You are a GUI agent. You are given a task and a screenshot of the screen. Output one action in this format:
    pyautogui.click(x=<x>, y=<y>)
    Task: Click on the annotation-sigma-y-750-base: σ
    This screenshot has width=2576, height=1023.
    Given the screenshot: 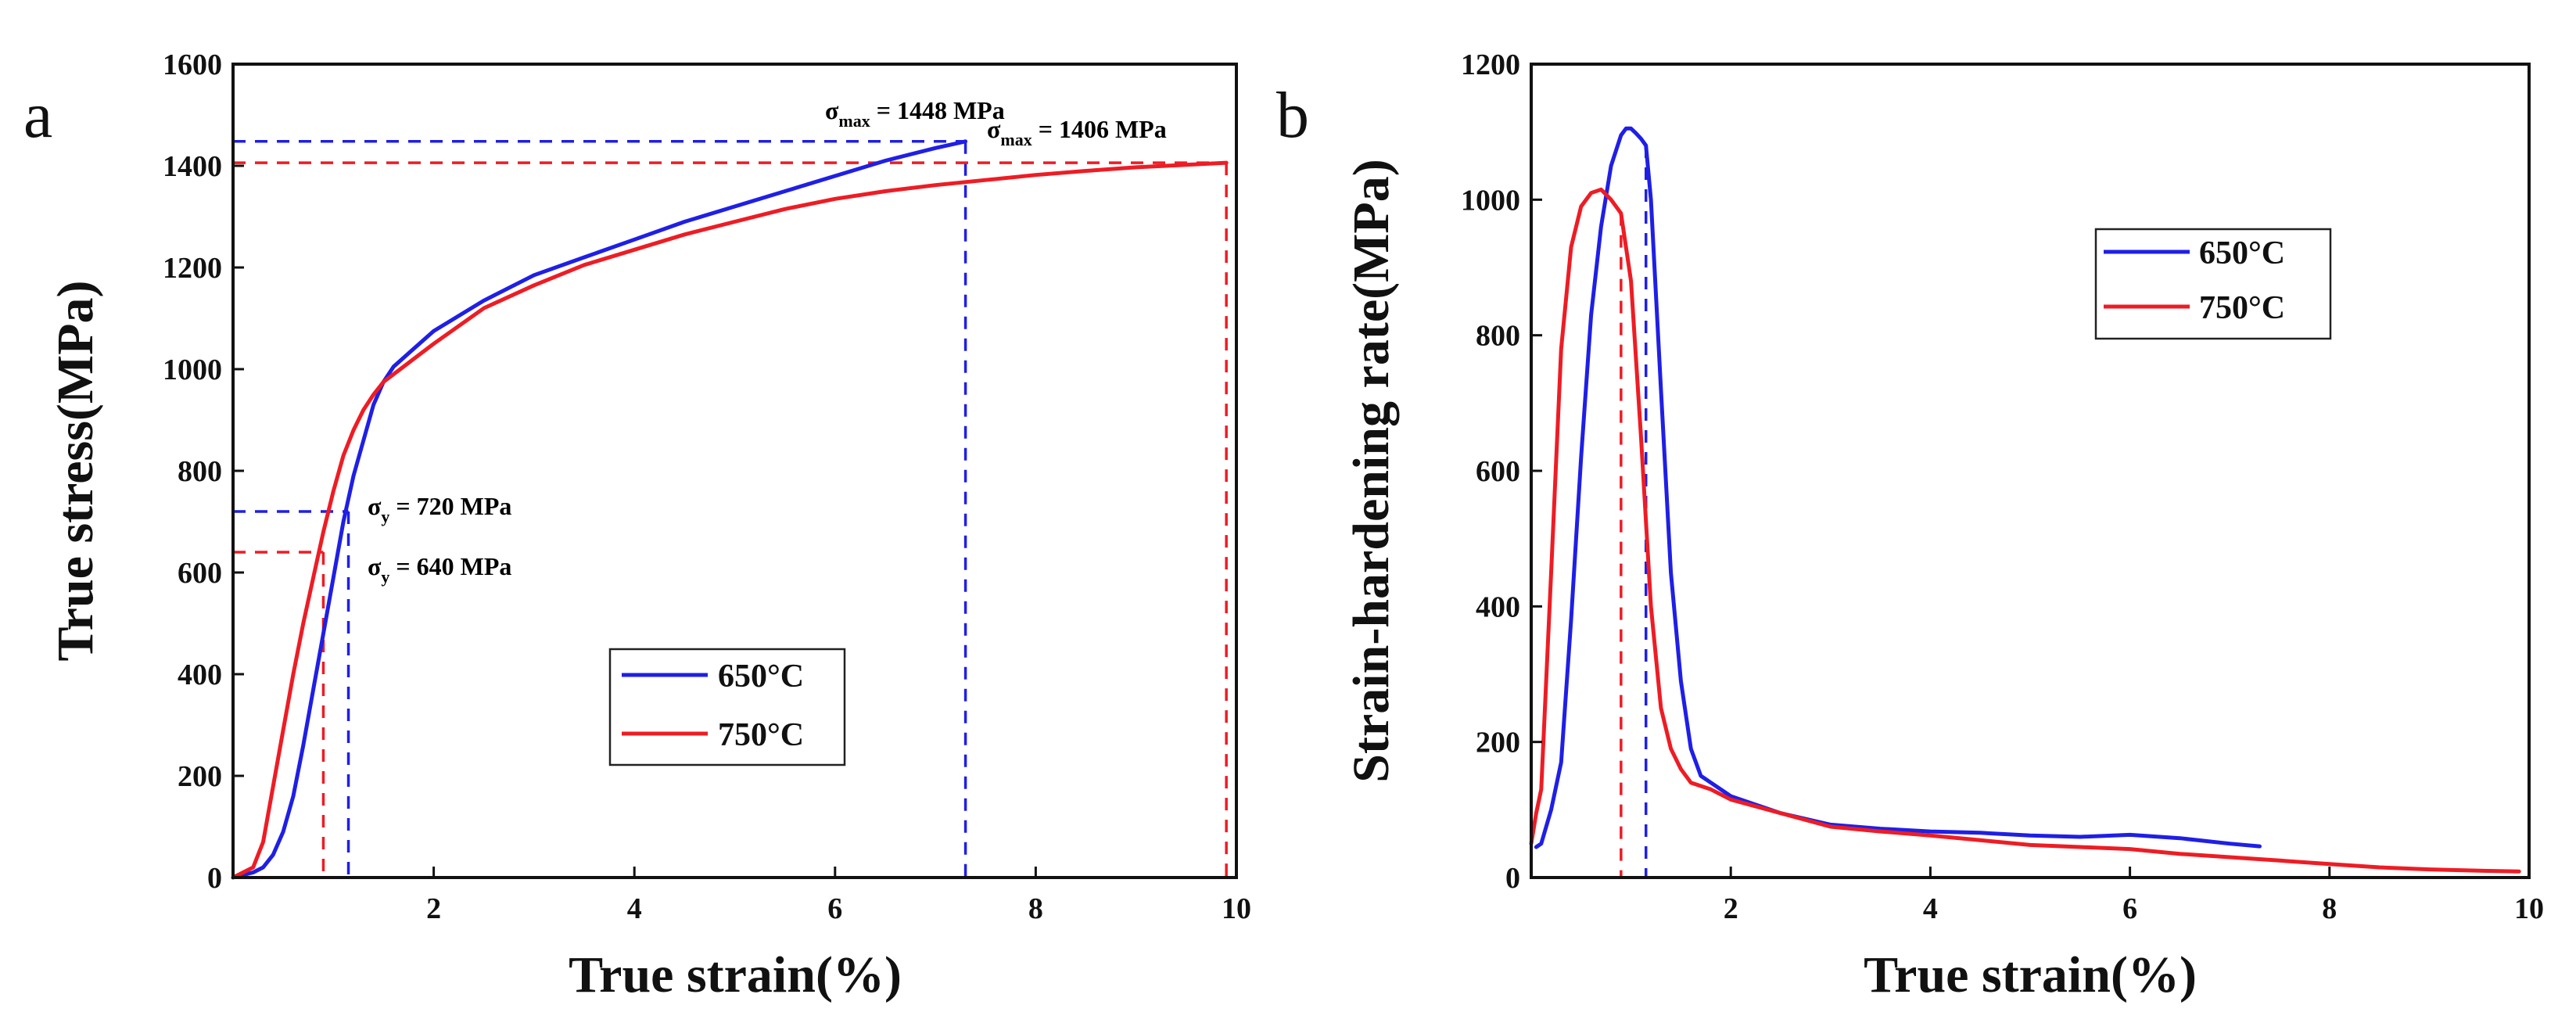 What is the action you would take?
    pyautogui.click(x=375, y=566)
    